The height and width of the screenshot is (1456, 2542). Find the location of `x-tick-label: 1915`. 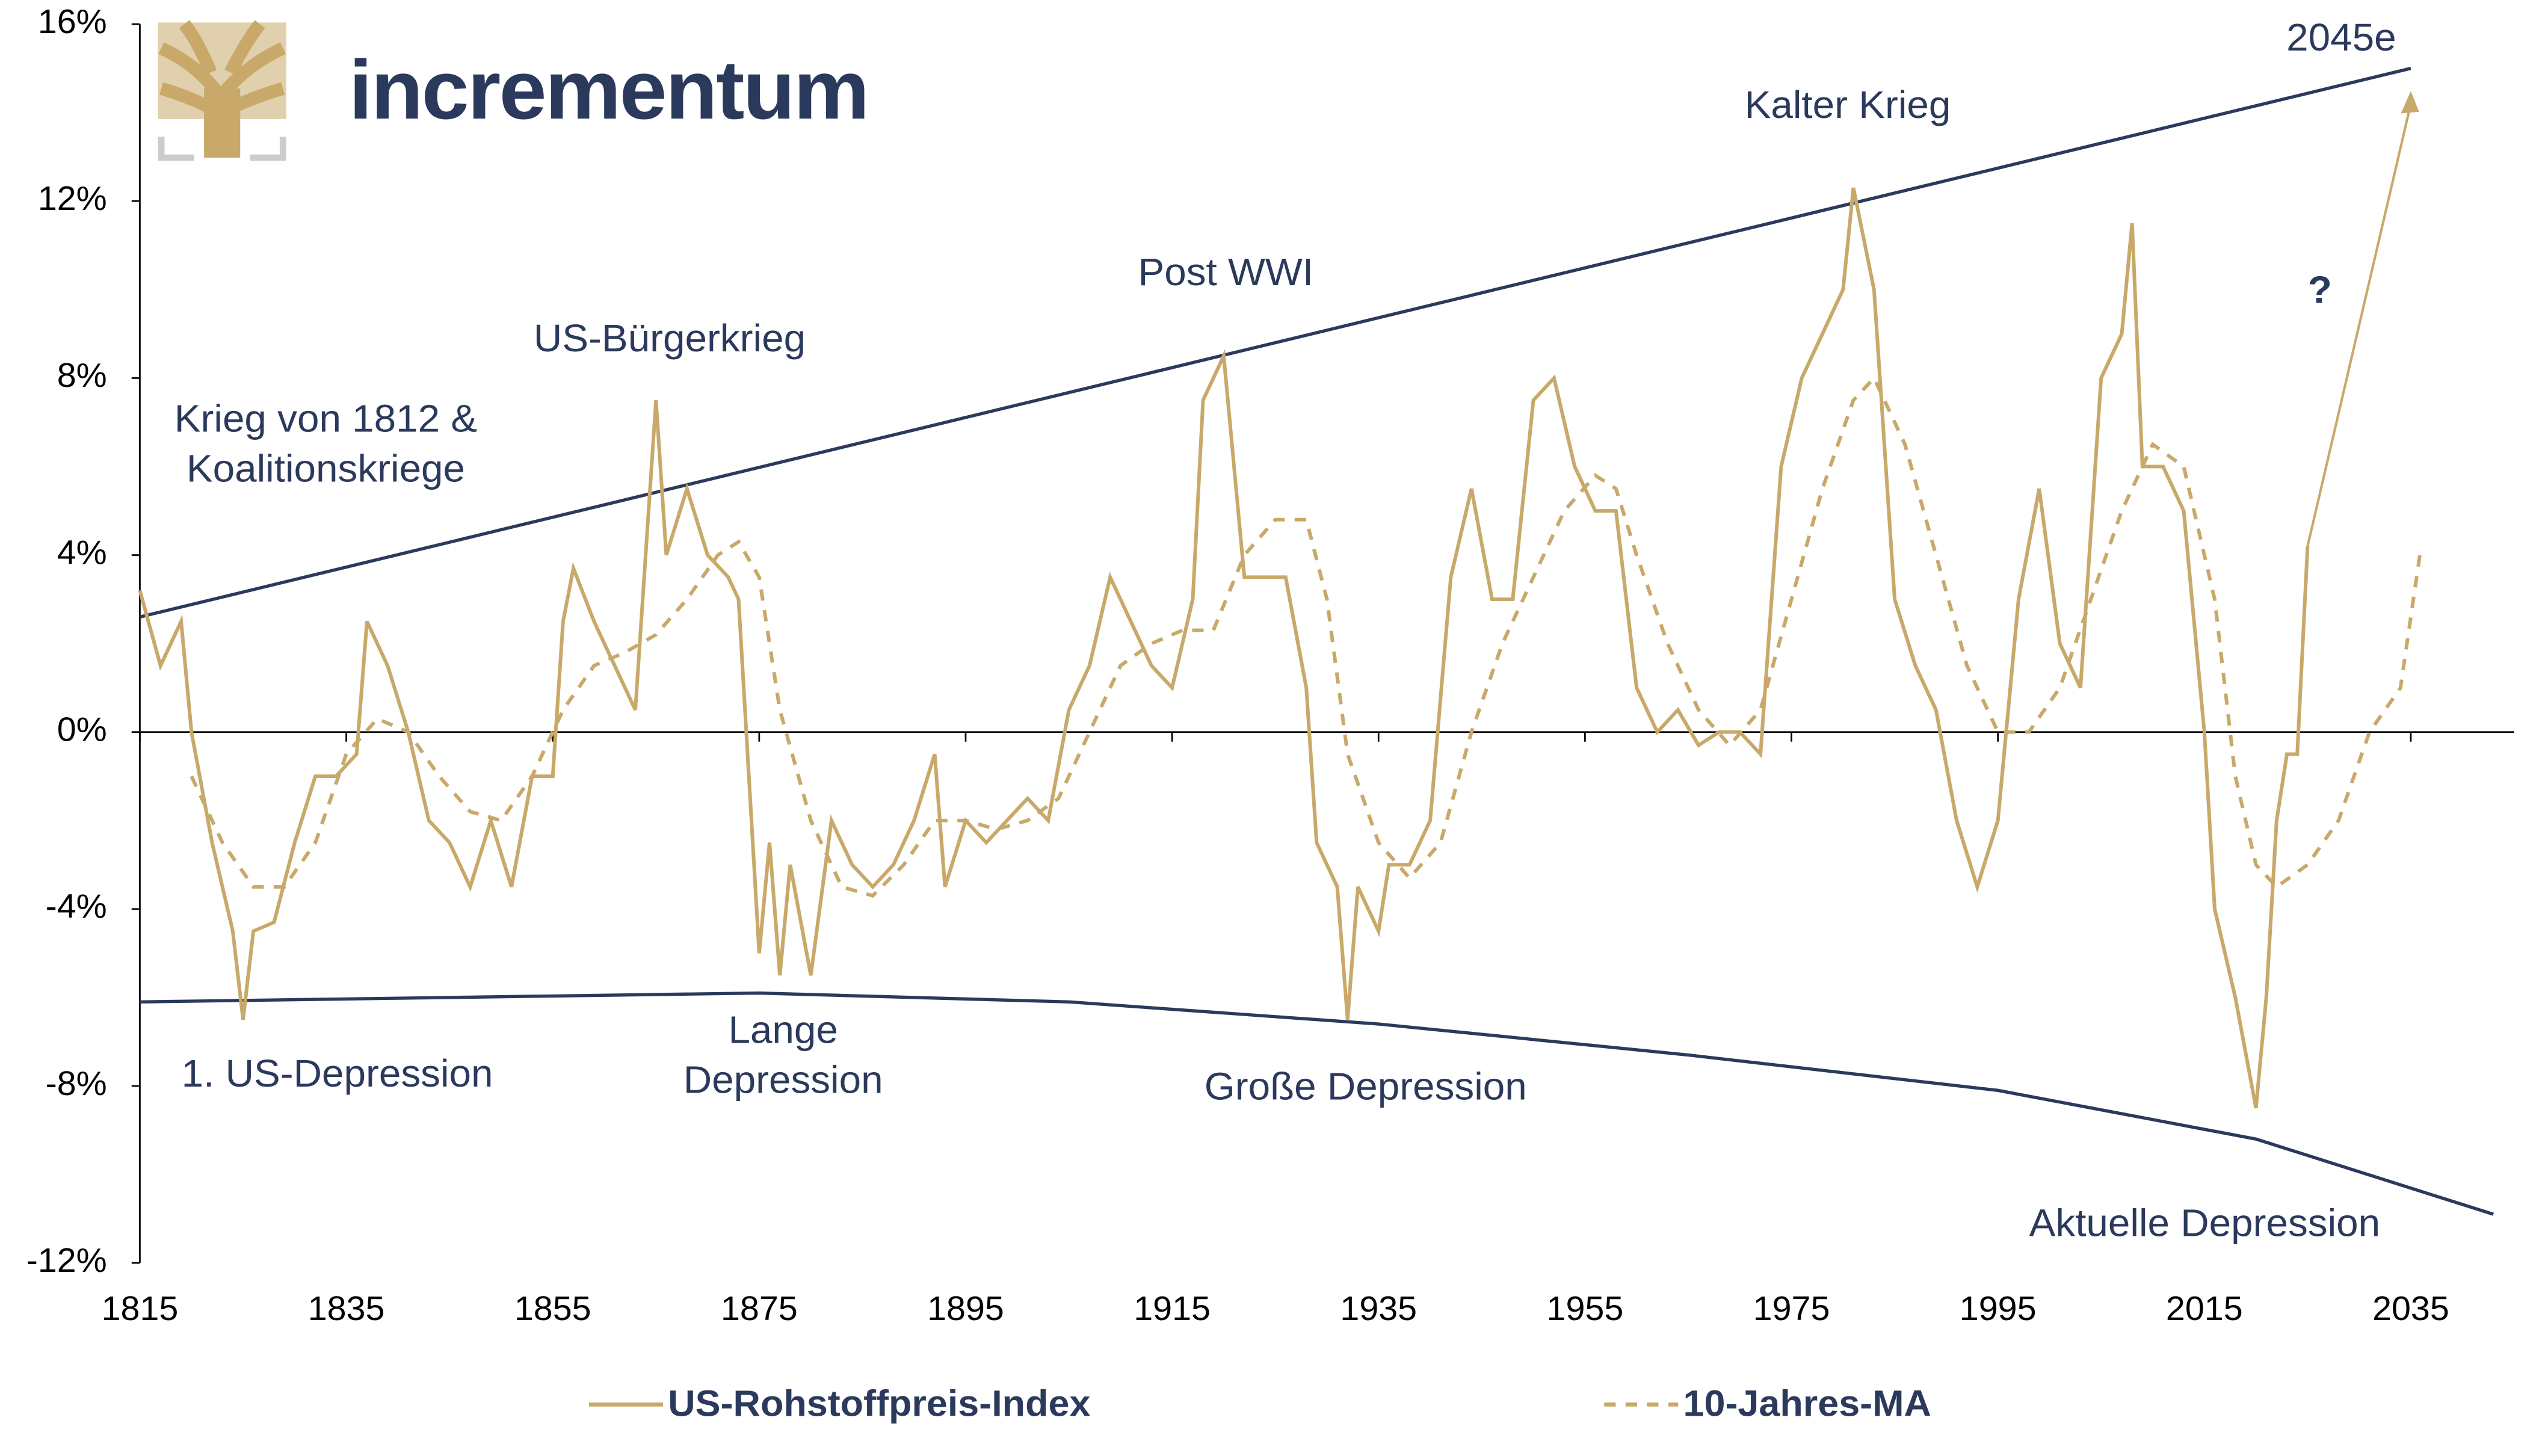

x-tick-label: 1915 is located at coordinates (1172, 1309).